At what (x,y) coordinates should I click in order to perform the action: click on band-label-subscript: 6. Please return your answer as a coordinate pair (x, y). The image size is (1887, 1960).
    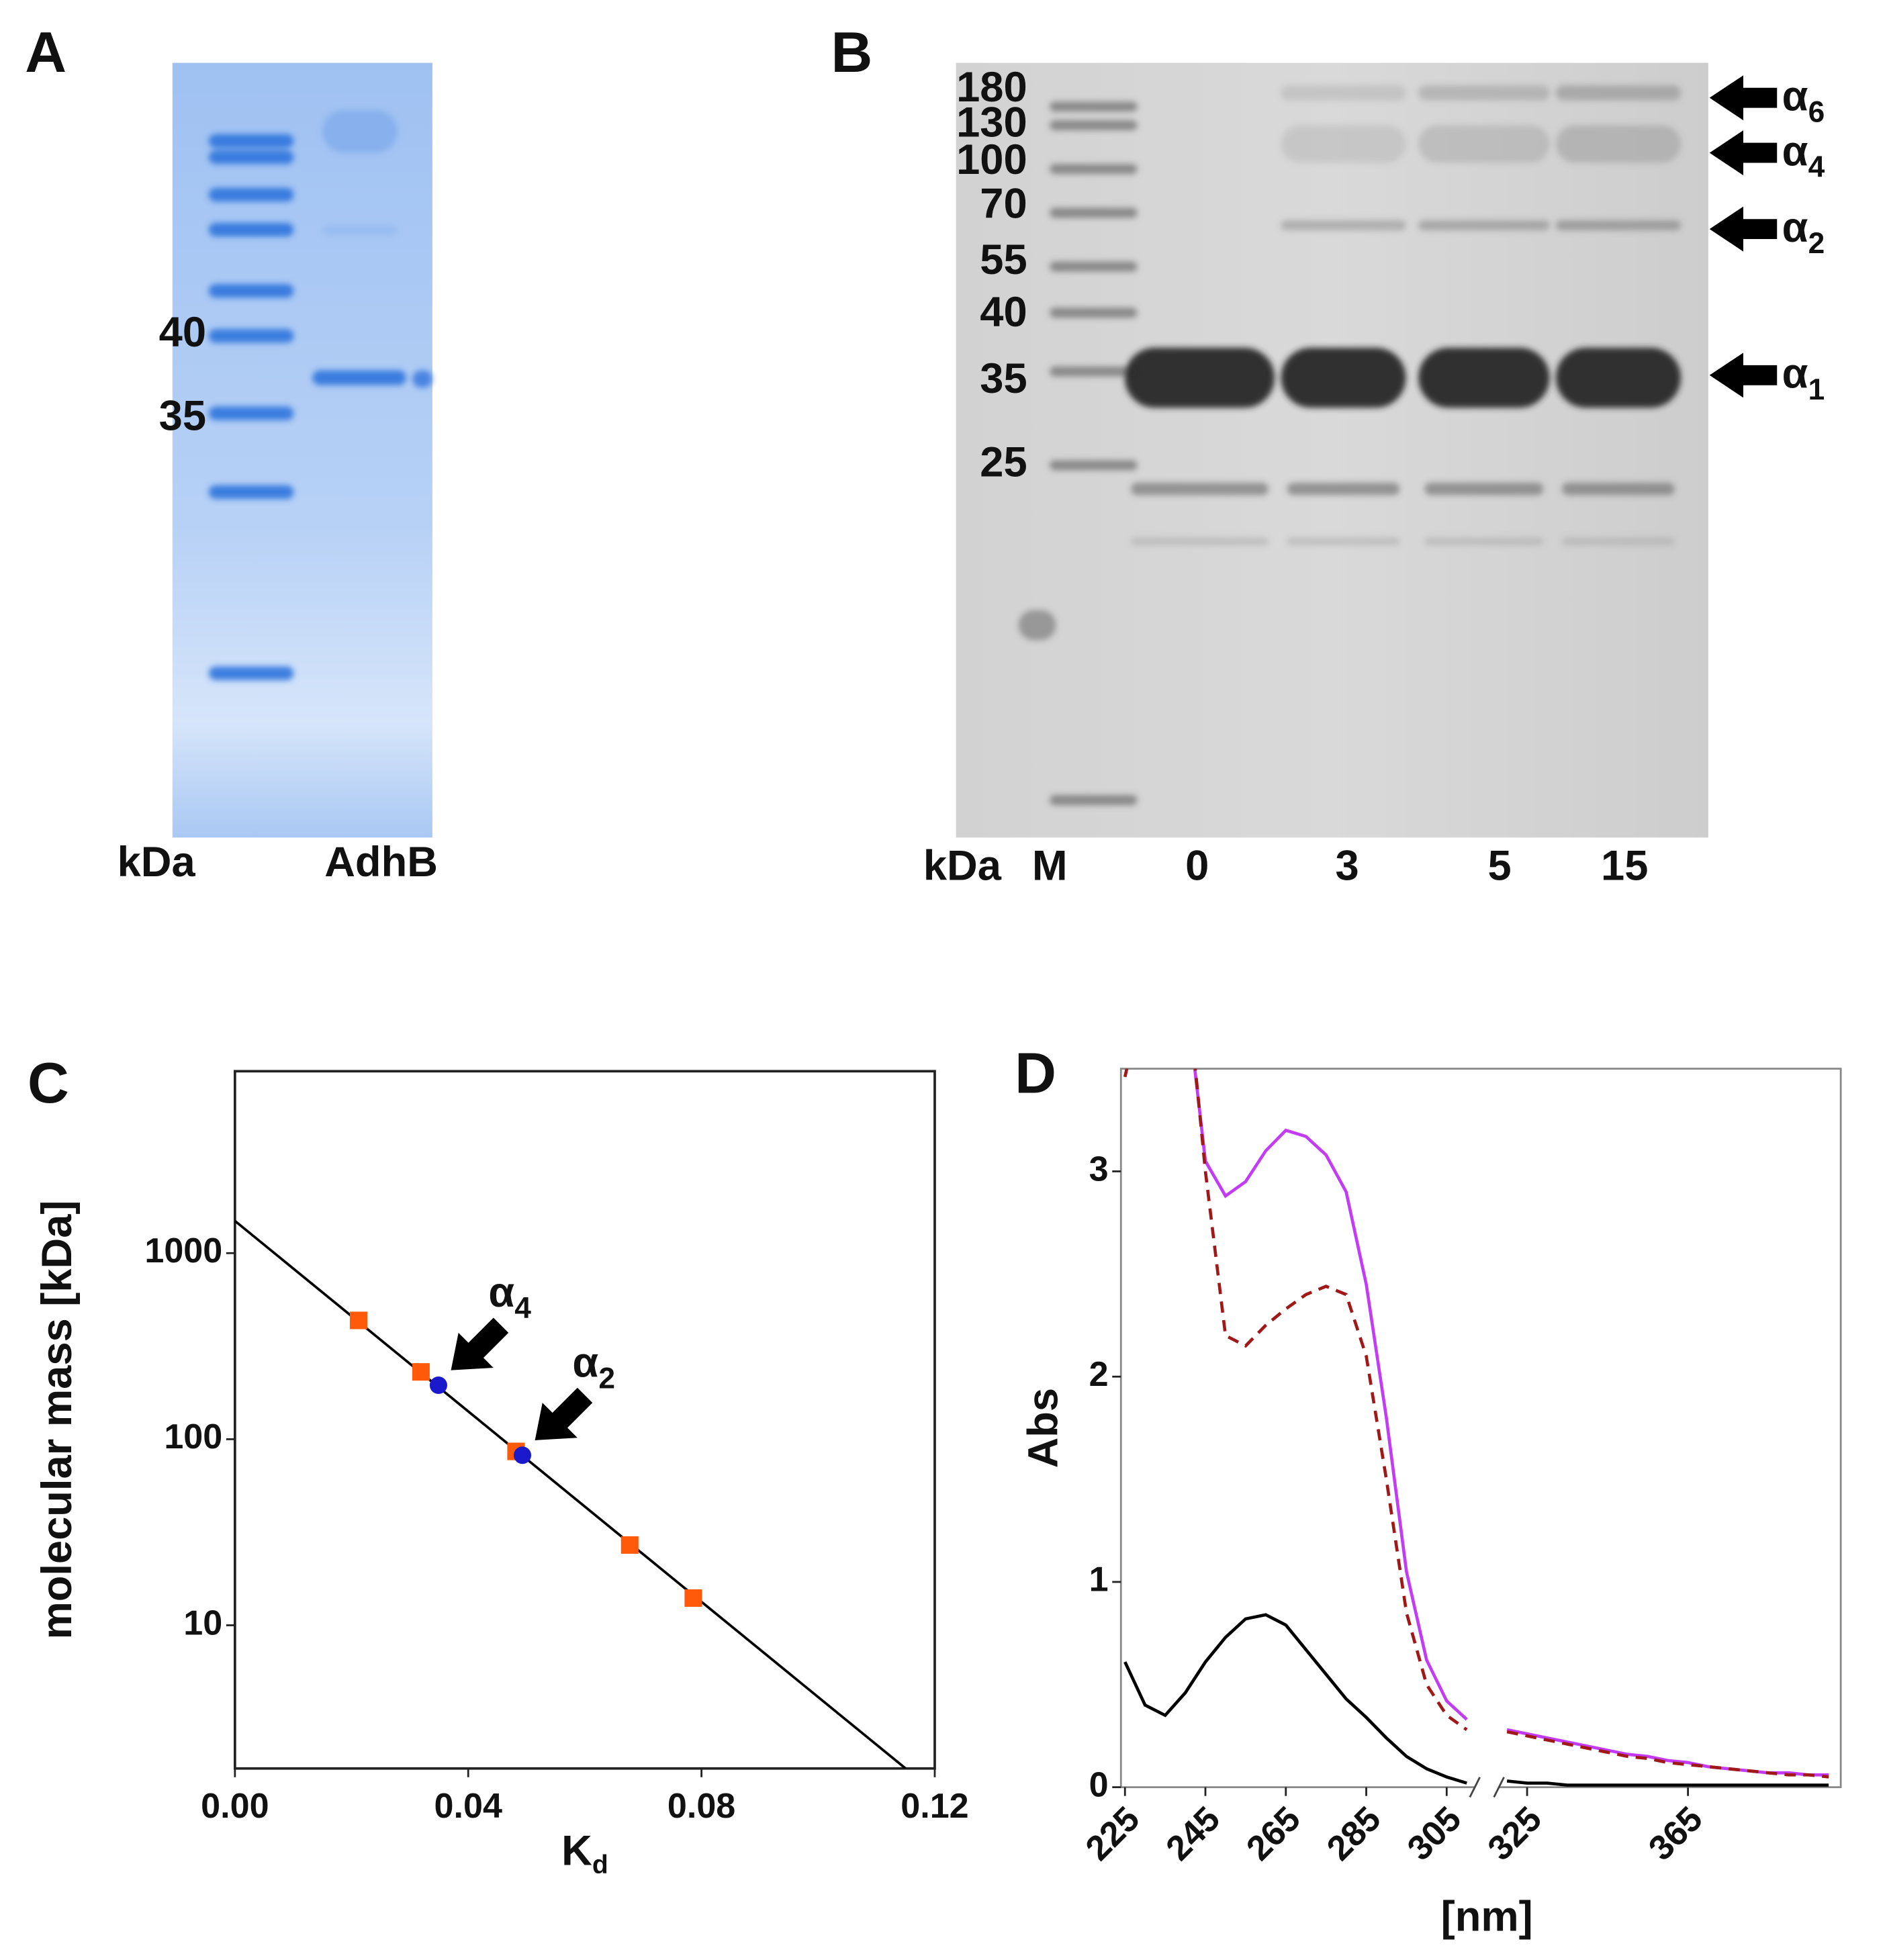
    Looking at the image, I should click on (1817, 111).